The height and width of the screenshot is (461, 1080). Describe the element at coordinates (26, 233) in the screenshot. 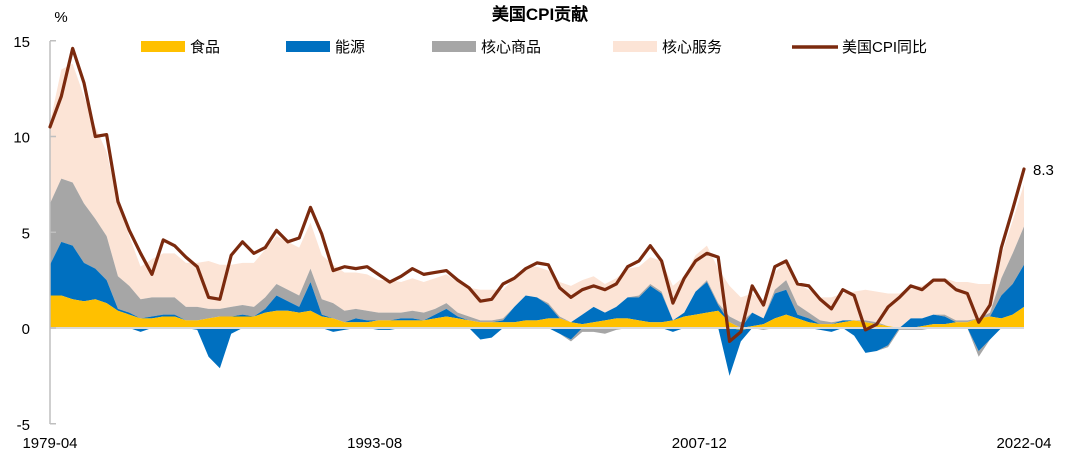

I see `y-tick-label: 5` at that location.